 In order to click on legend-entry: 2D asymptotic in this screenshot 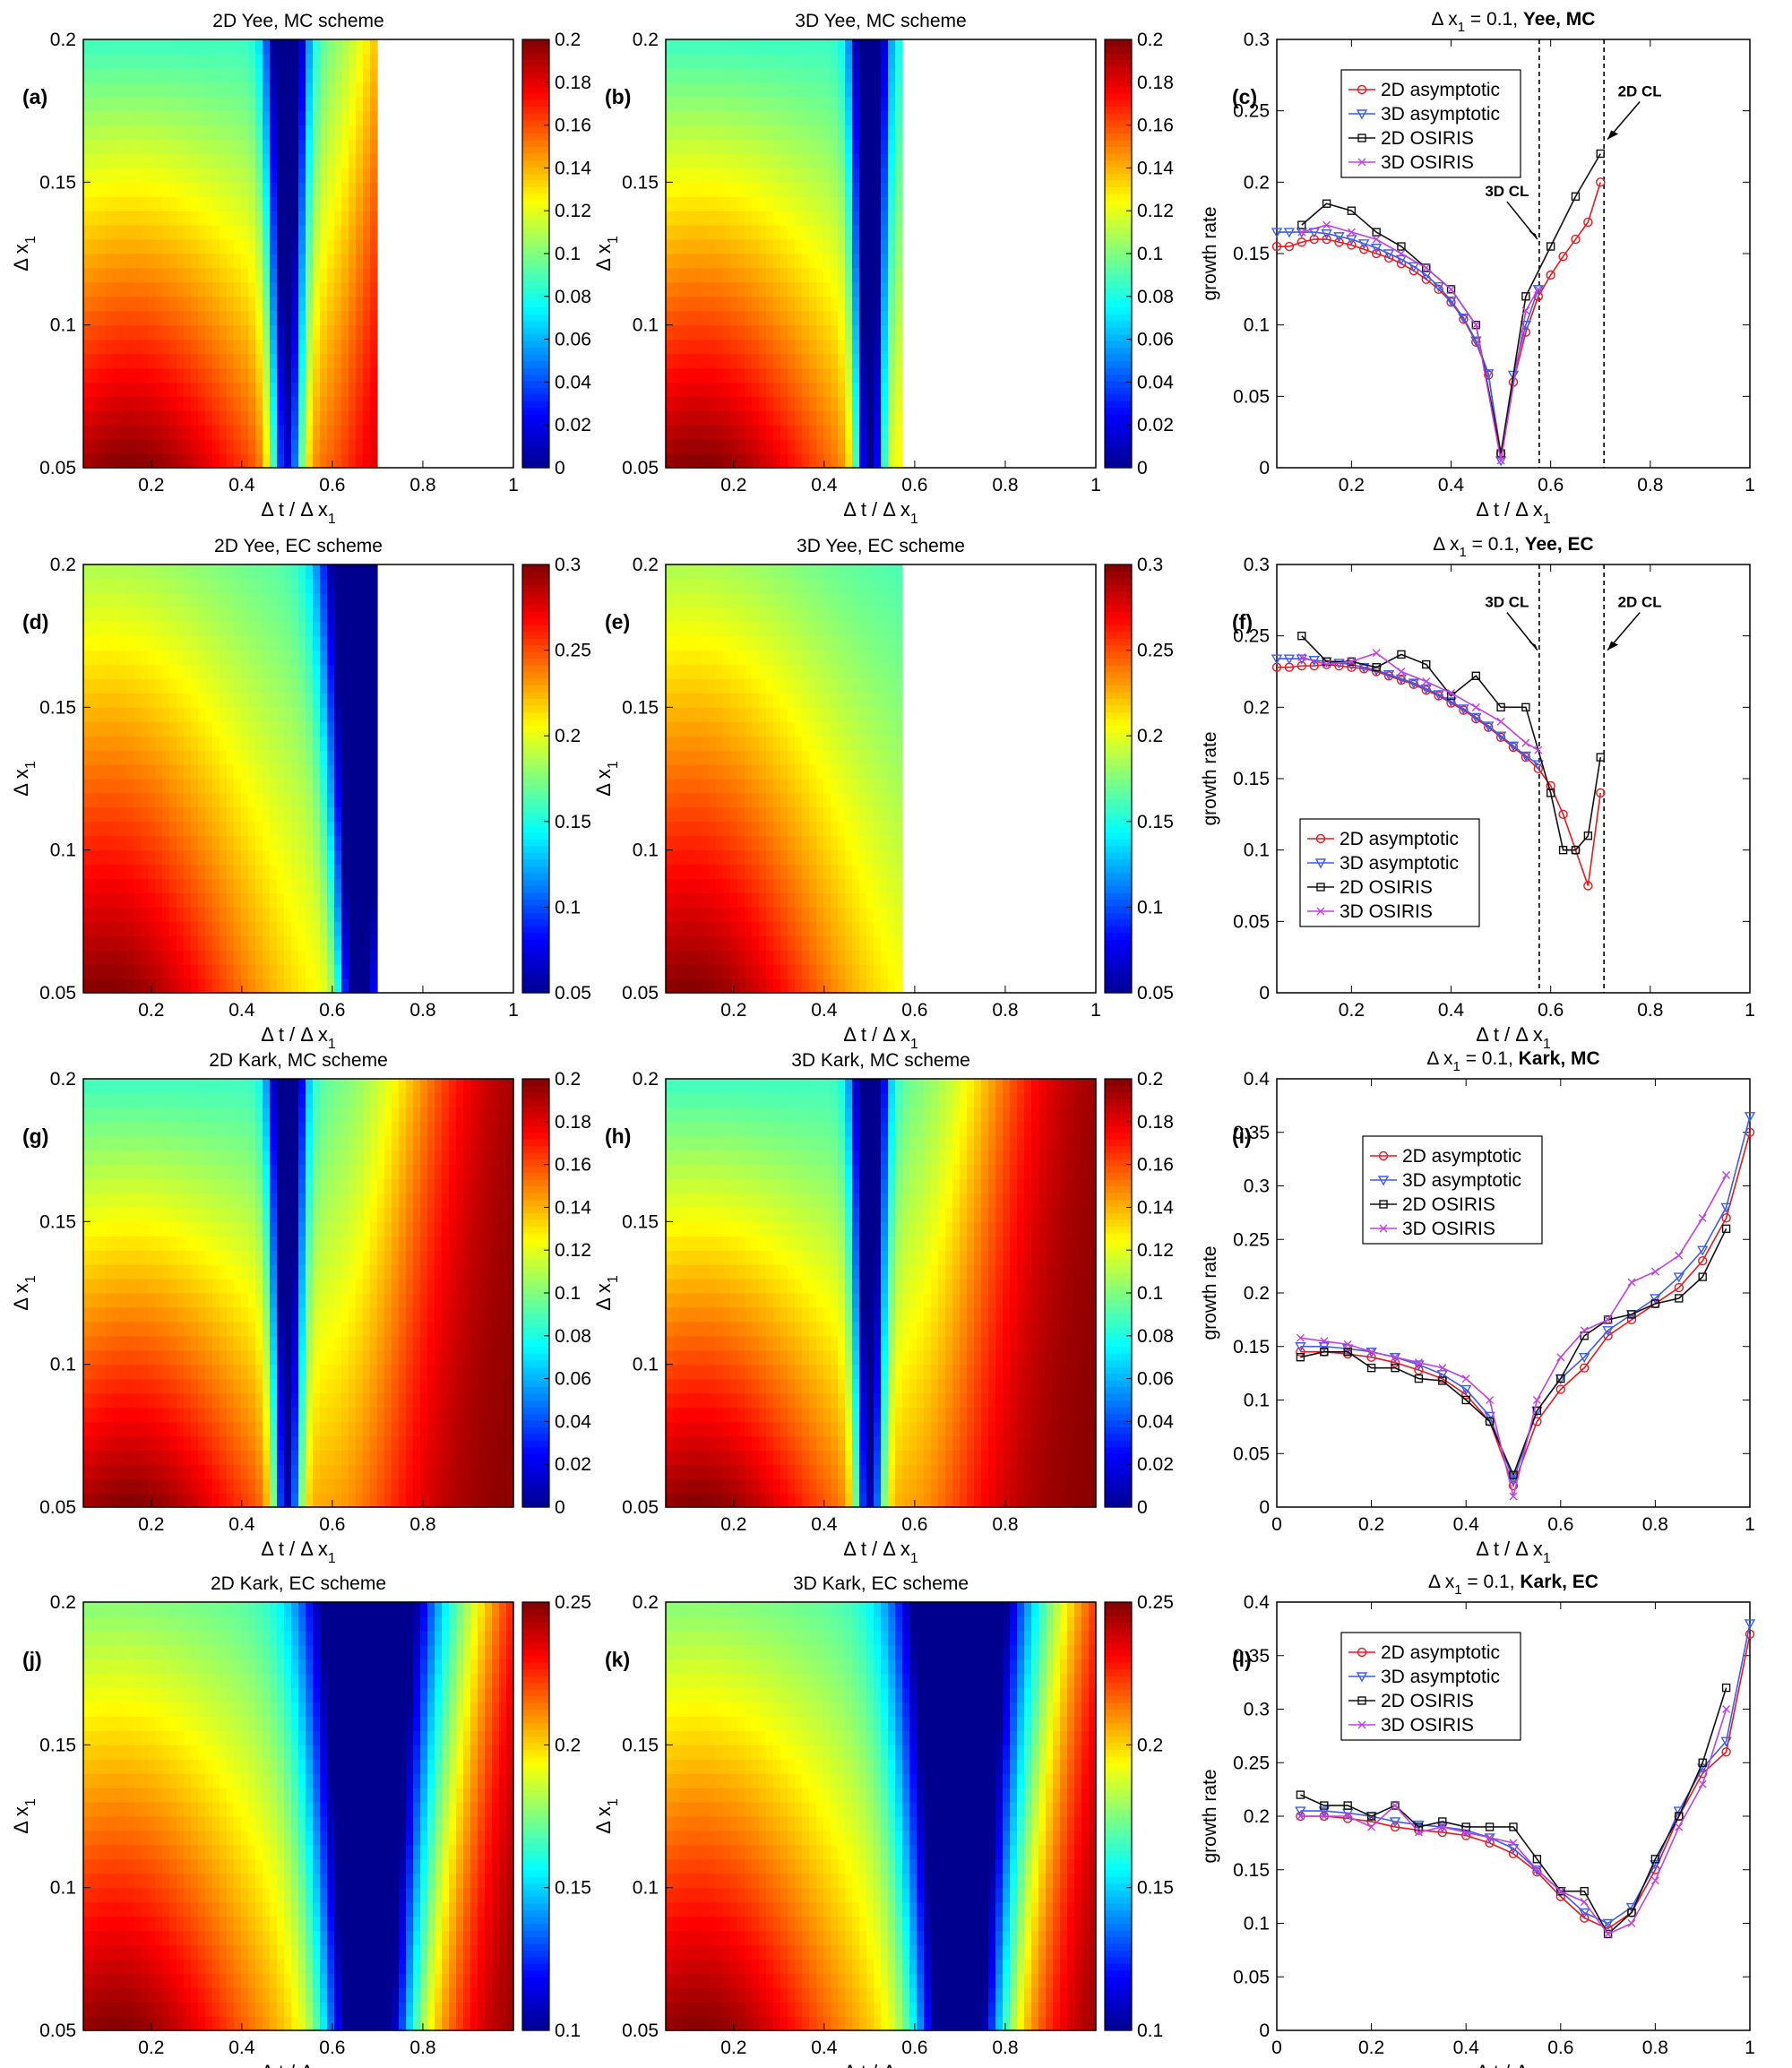, I will do `click(1440, 90)`.